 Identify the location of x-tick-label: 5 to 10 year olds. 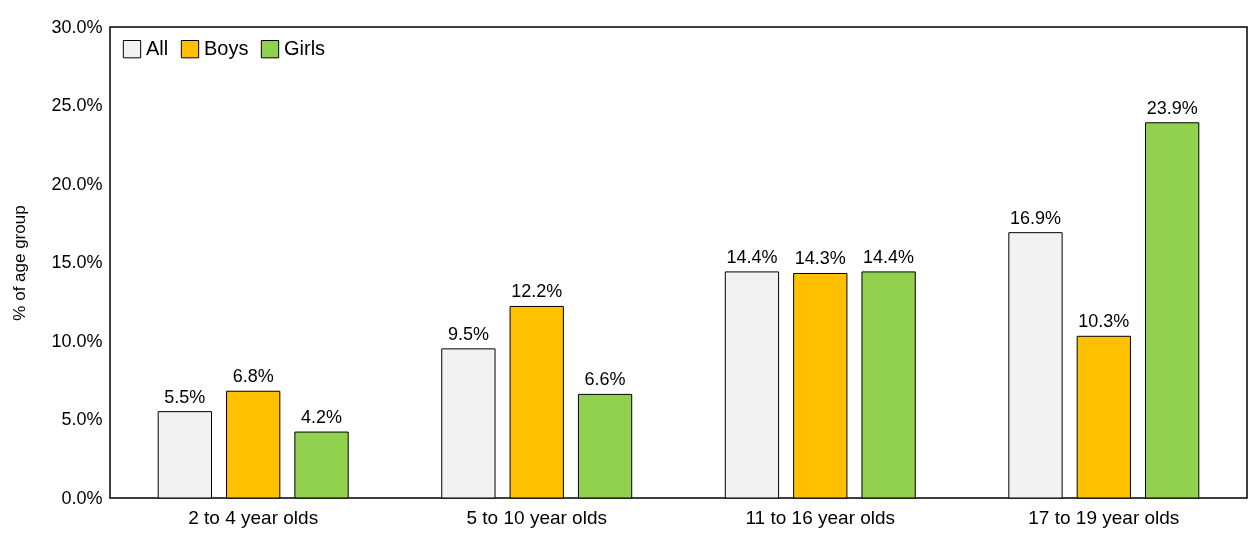
(536, 517).